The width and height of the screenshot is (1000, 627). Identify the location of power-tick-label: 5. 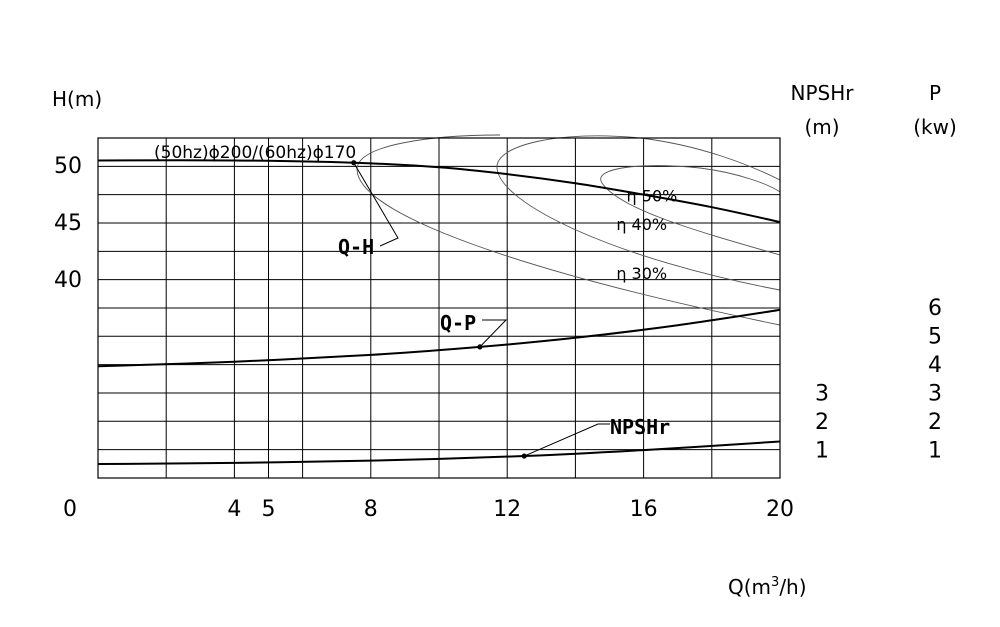
(935, 337).